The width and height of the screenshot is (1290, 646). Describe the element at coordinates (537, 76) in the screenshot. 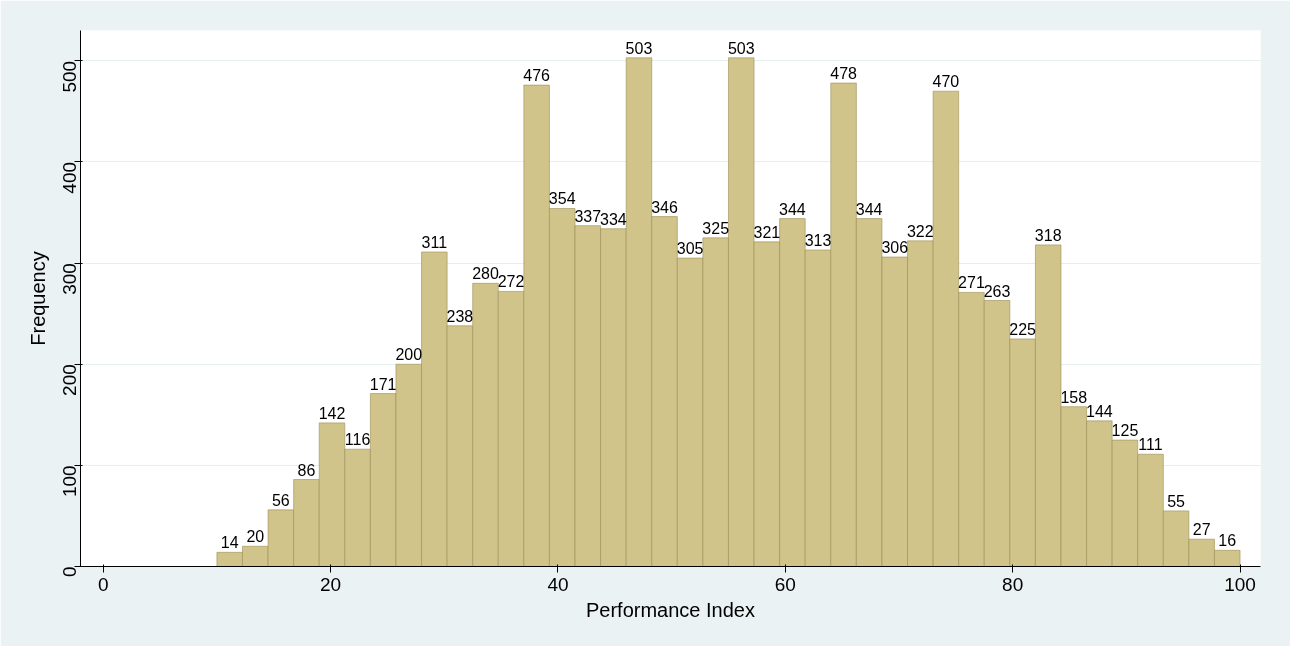

I see `data-label: 476` at that location.